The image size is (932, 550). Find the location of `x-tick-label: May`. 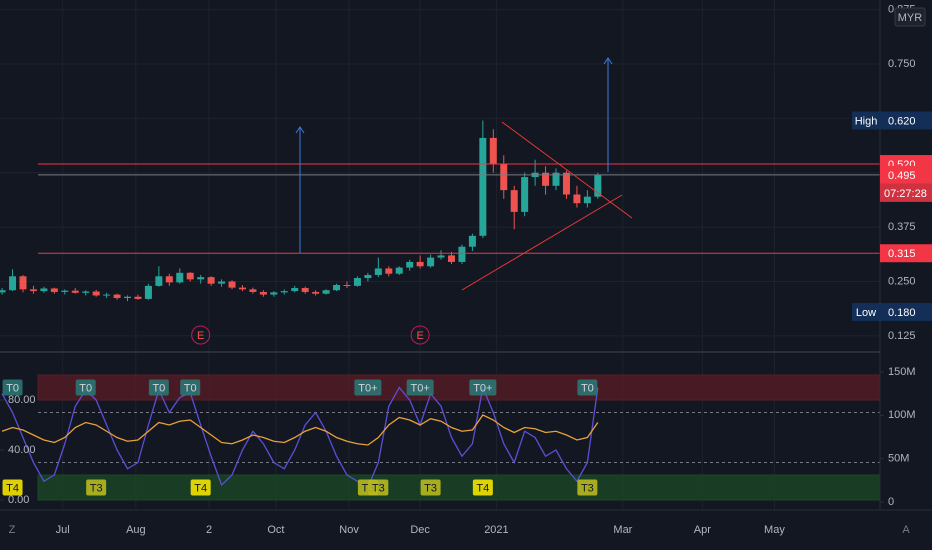

x-tick-label: May is located at coordinates (774, 530).